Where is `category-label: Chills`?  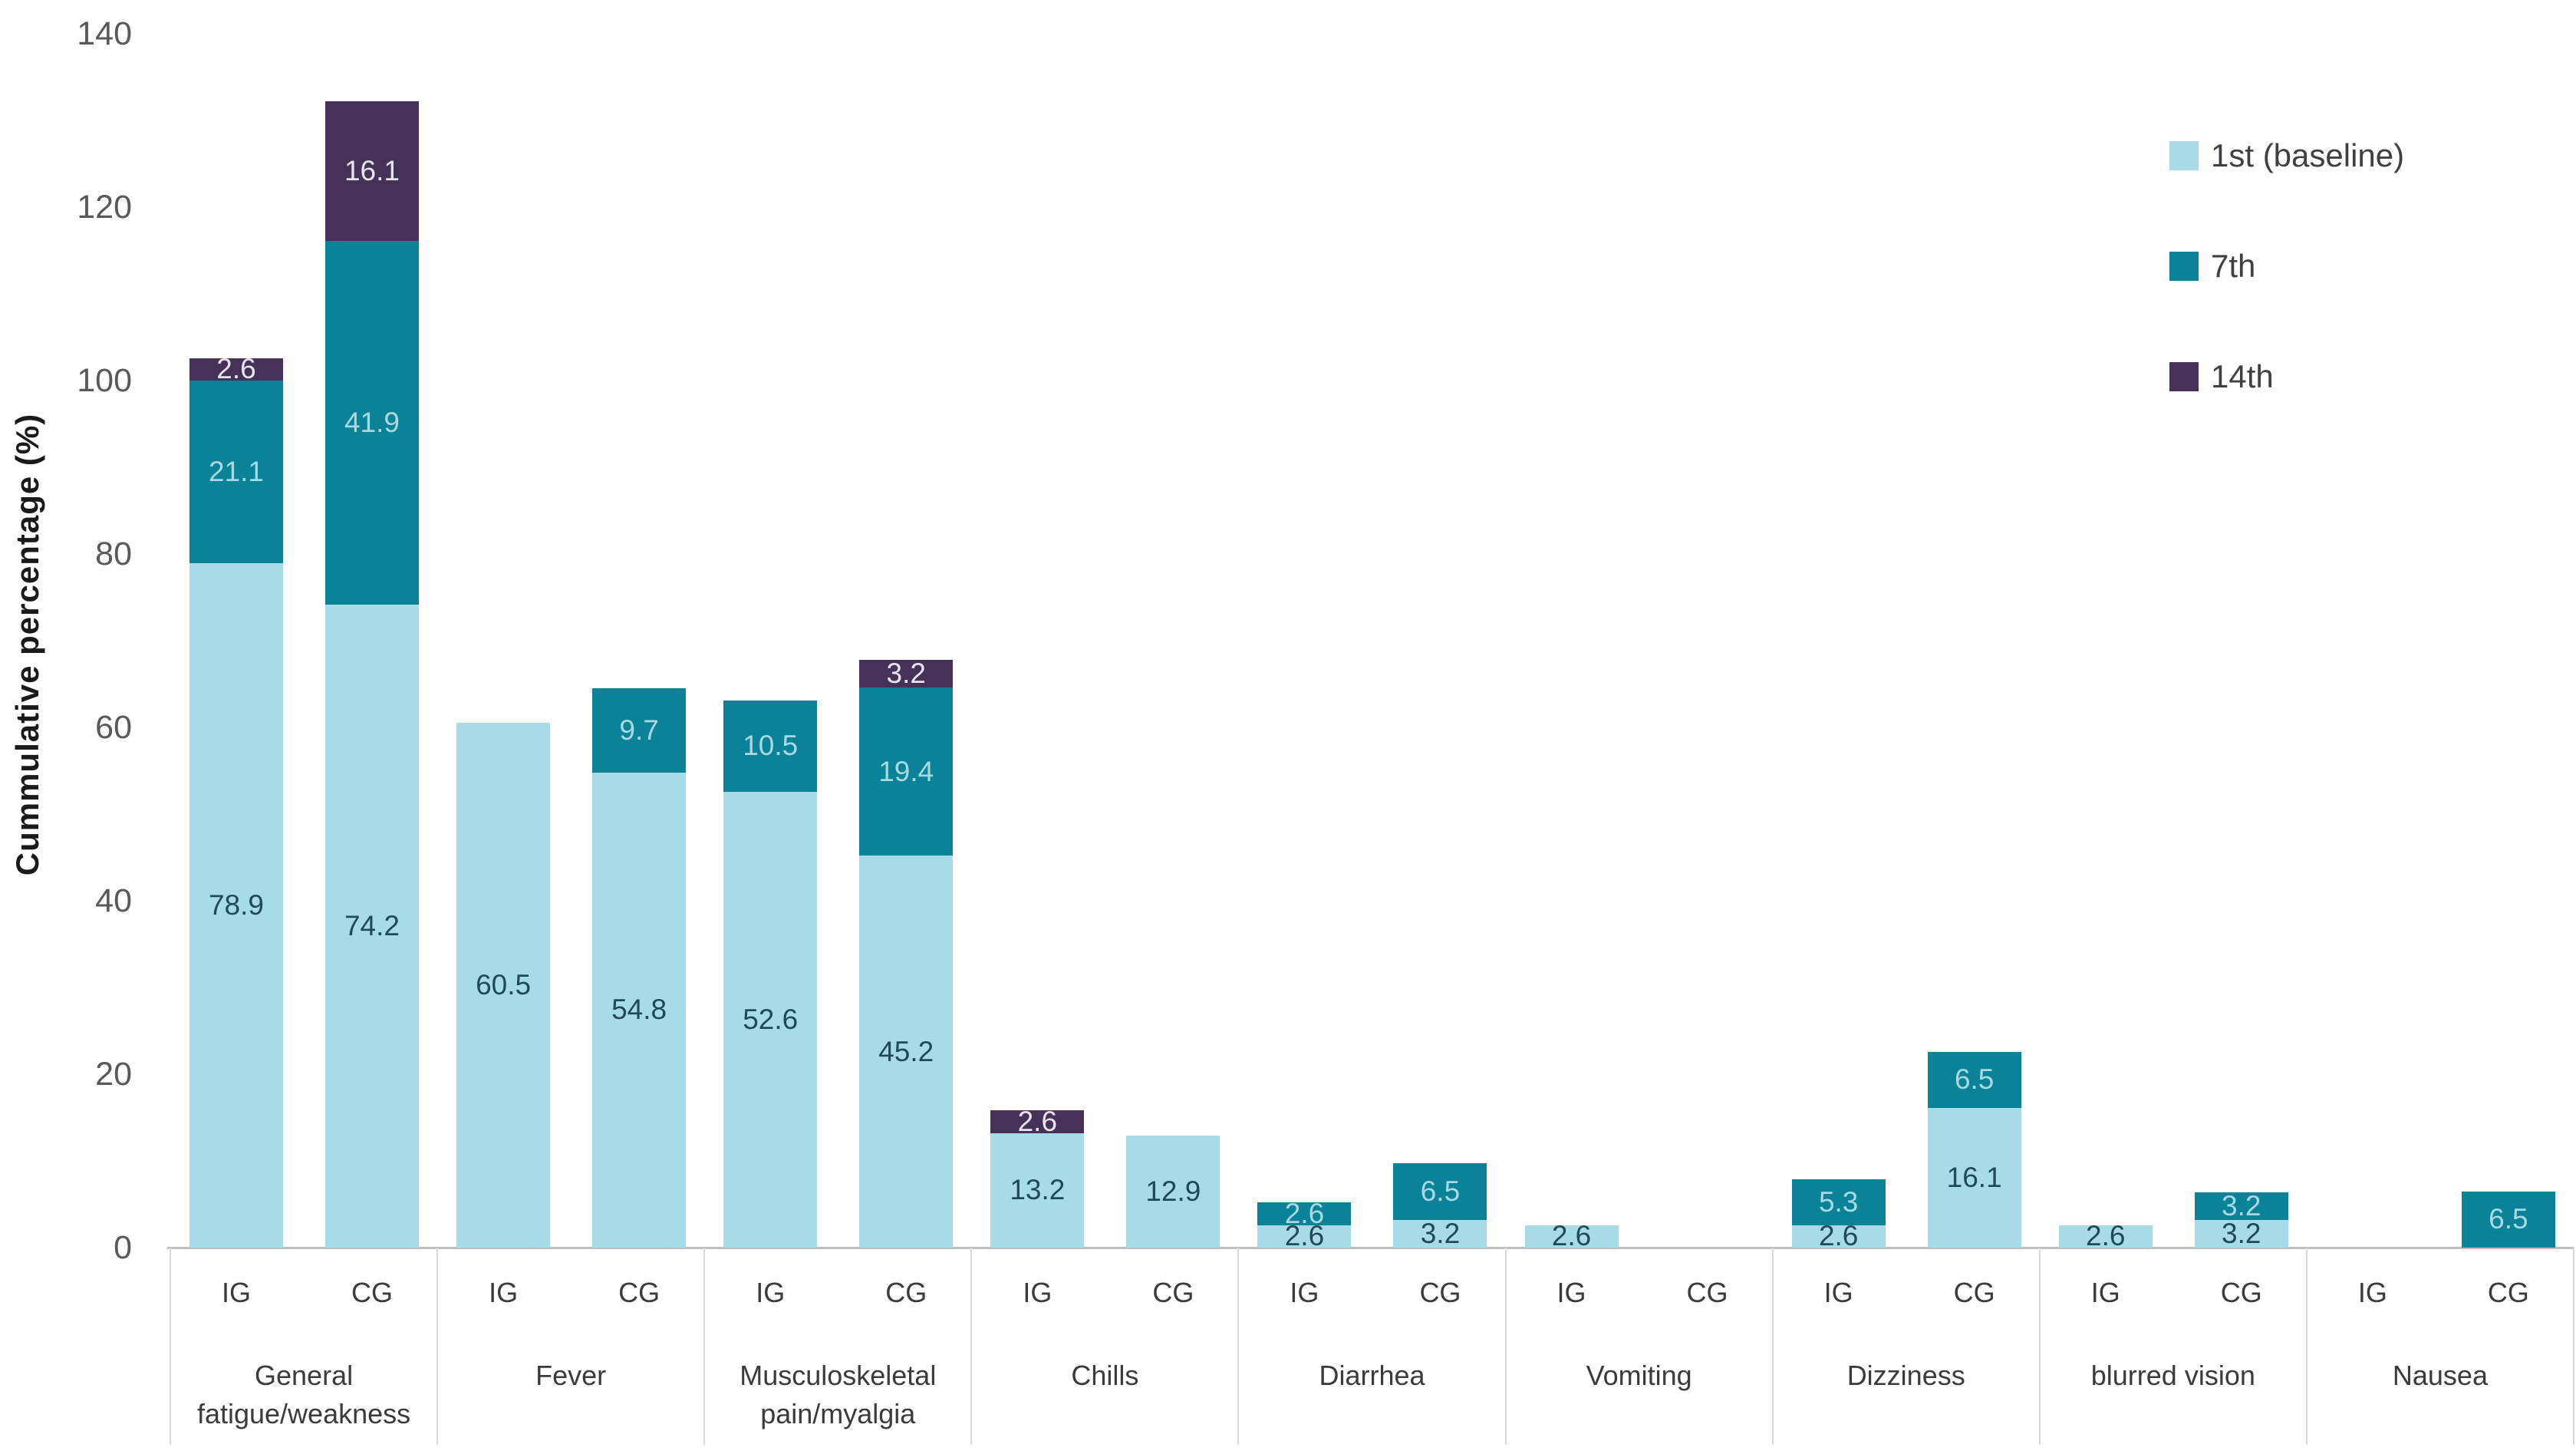 category-label: Chills is located at coordinates (1105, 1375).